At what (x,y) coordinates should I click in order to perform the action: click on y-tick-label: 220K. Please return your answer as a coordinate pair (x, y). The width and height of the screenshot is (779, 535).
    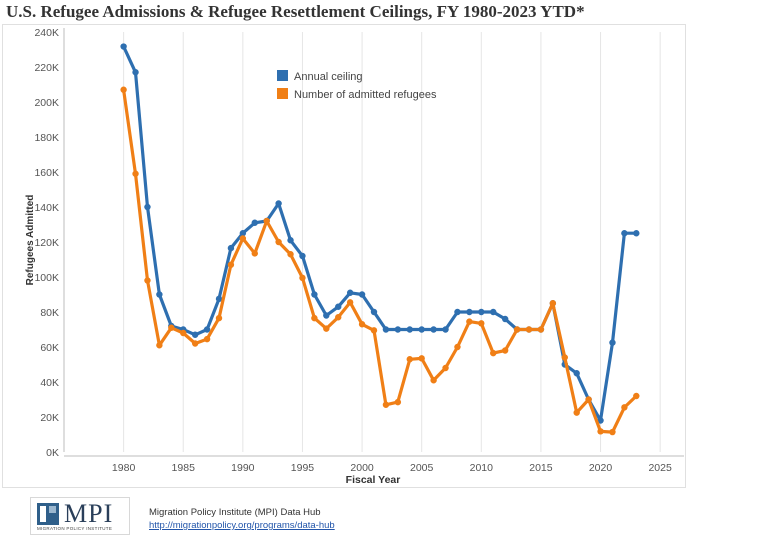
    Looking at the image, I should click on (46, 68).